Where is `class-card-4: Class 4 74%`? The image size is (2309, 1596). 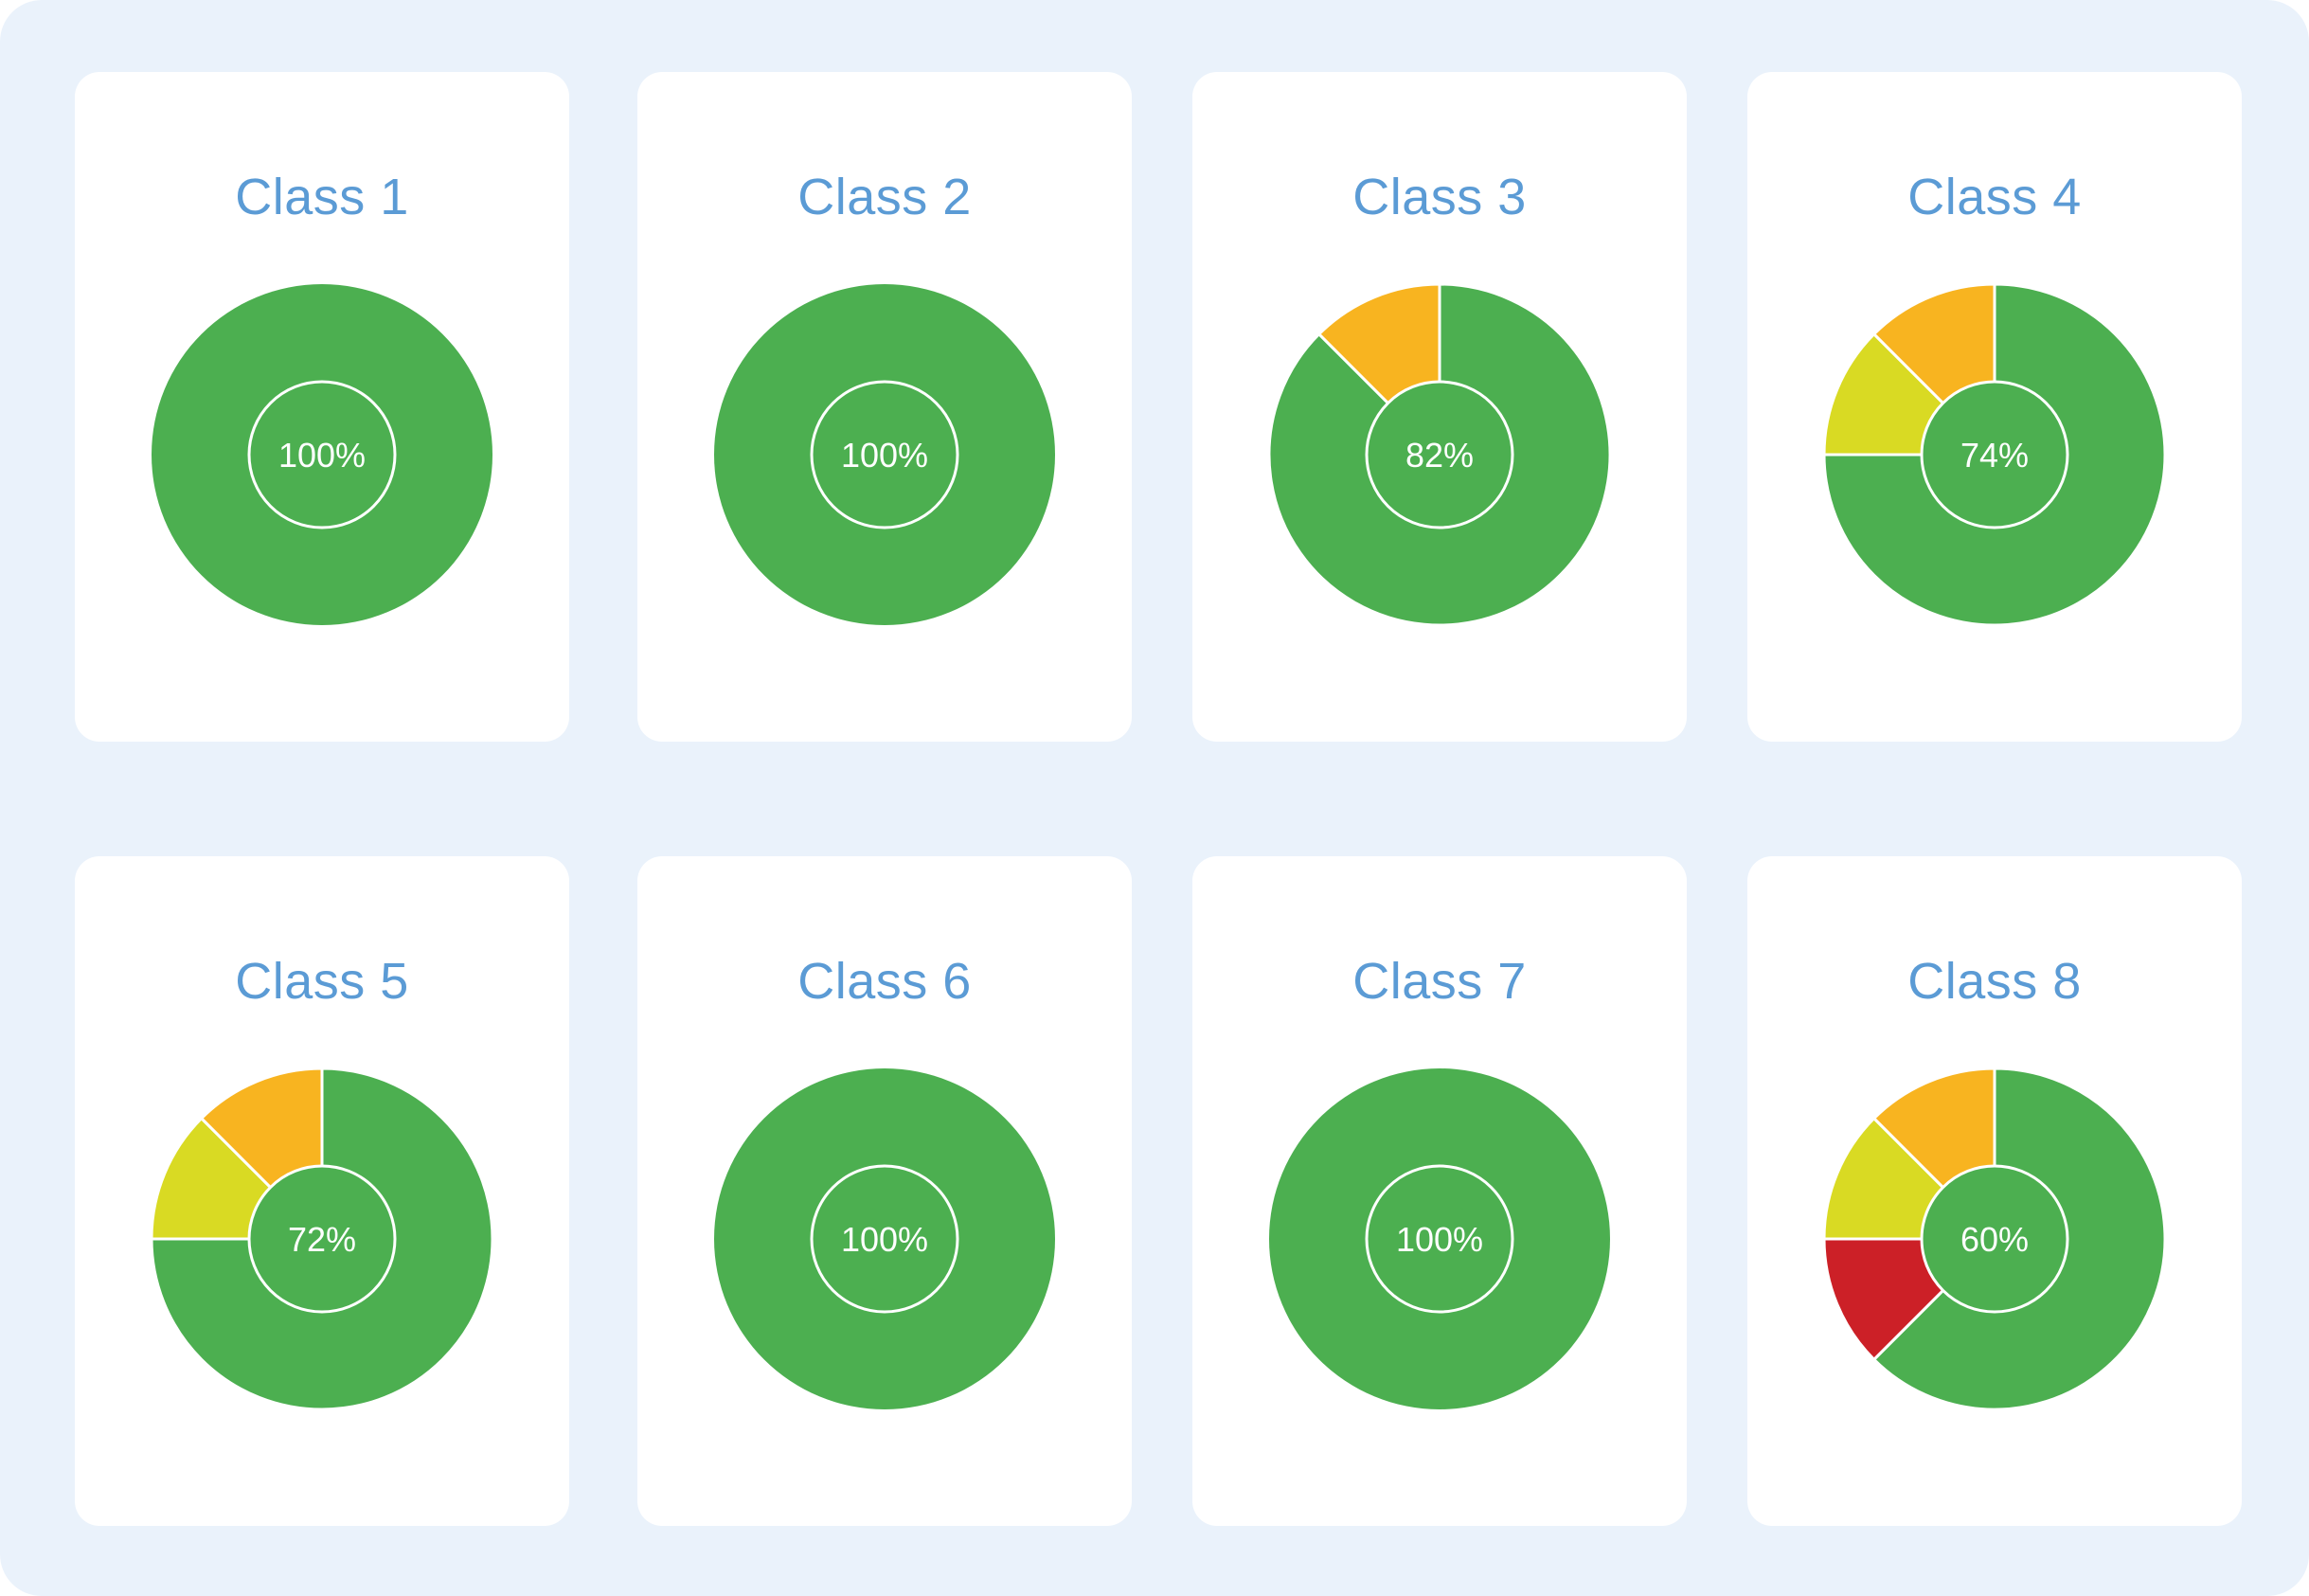 class-card-4: Class 4 74% is located at coordinates (1995, 407).